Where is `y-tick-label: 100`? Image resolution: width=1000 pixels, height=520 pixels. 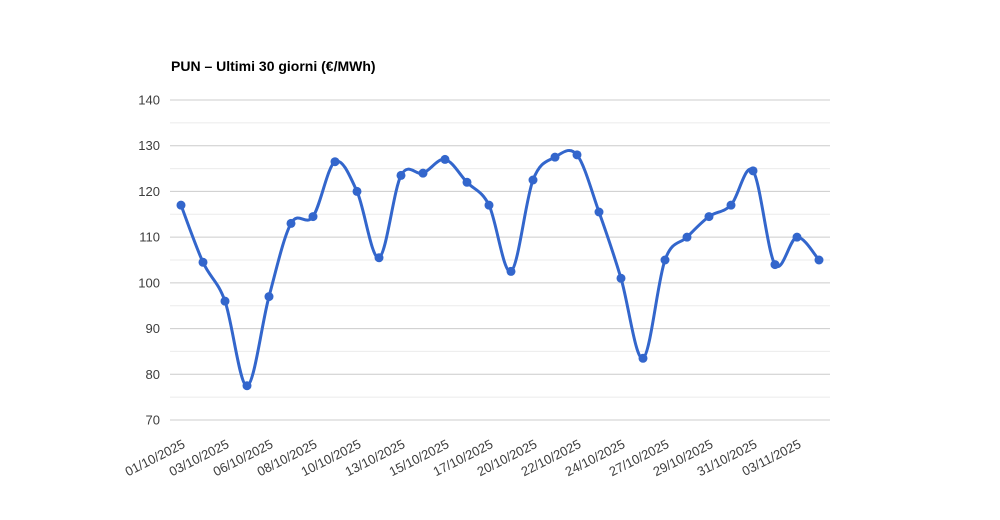 y-tick-label: 100 is located at coordinates (149, 282).